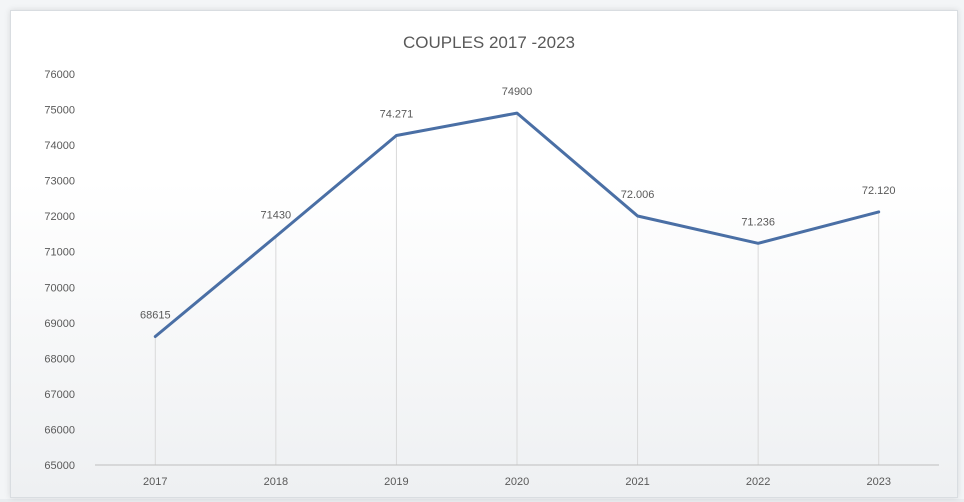 The height and width of the screenshot is (502, 964). Describe the element at coordinates (758, 482) in the screenshot. I see `x-tick-label: 2022` at that location.